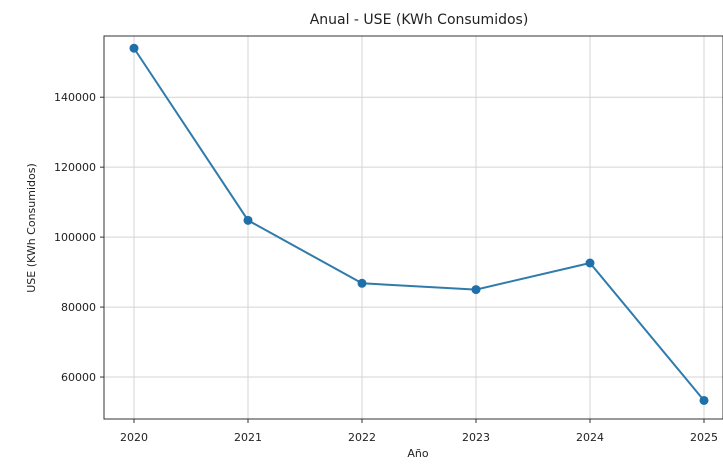 This screenshot has width=723, height=467. Describe the element at coordinates (75, 237) in the screenshot. I see `y-tick-label: 100000` at that location.